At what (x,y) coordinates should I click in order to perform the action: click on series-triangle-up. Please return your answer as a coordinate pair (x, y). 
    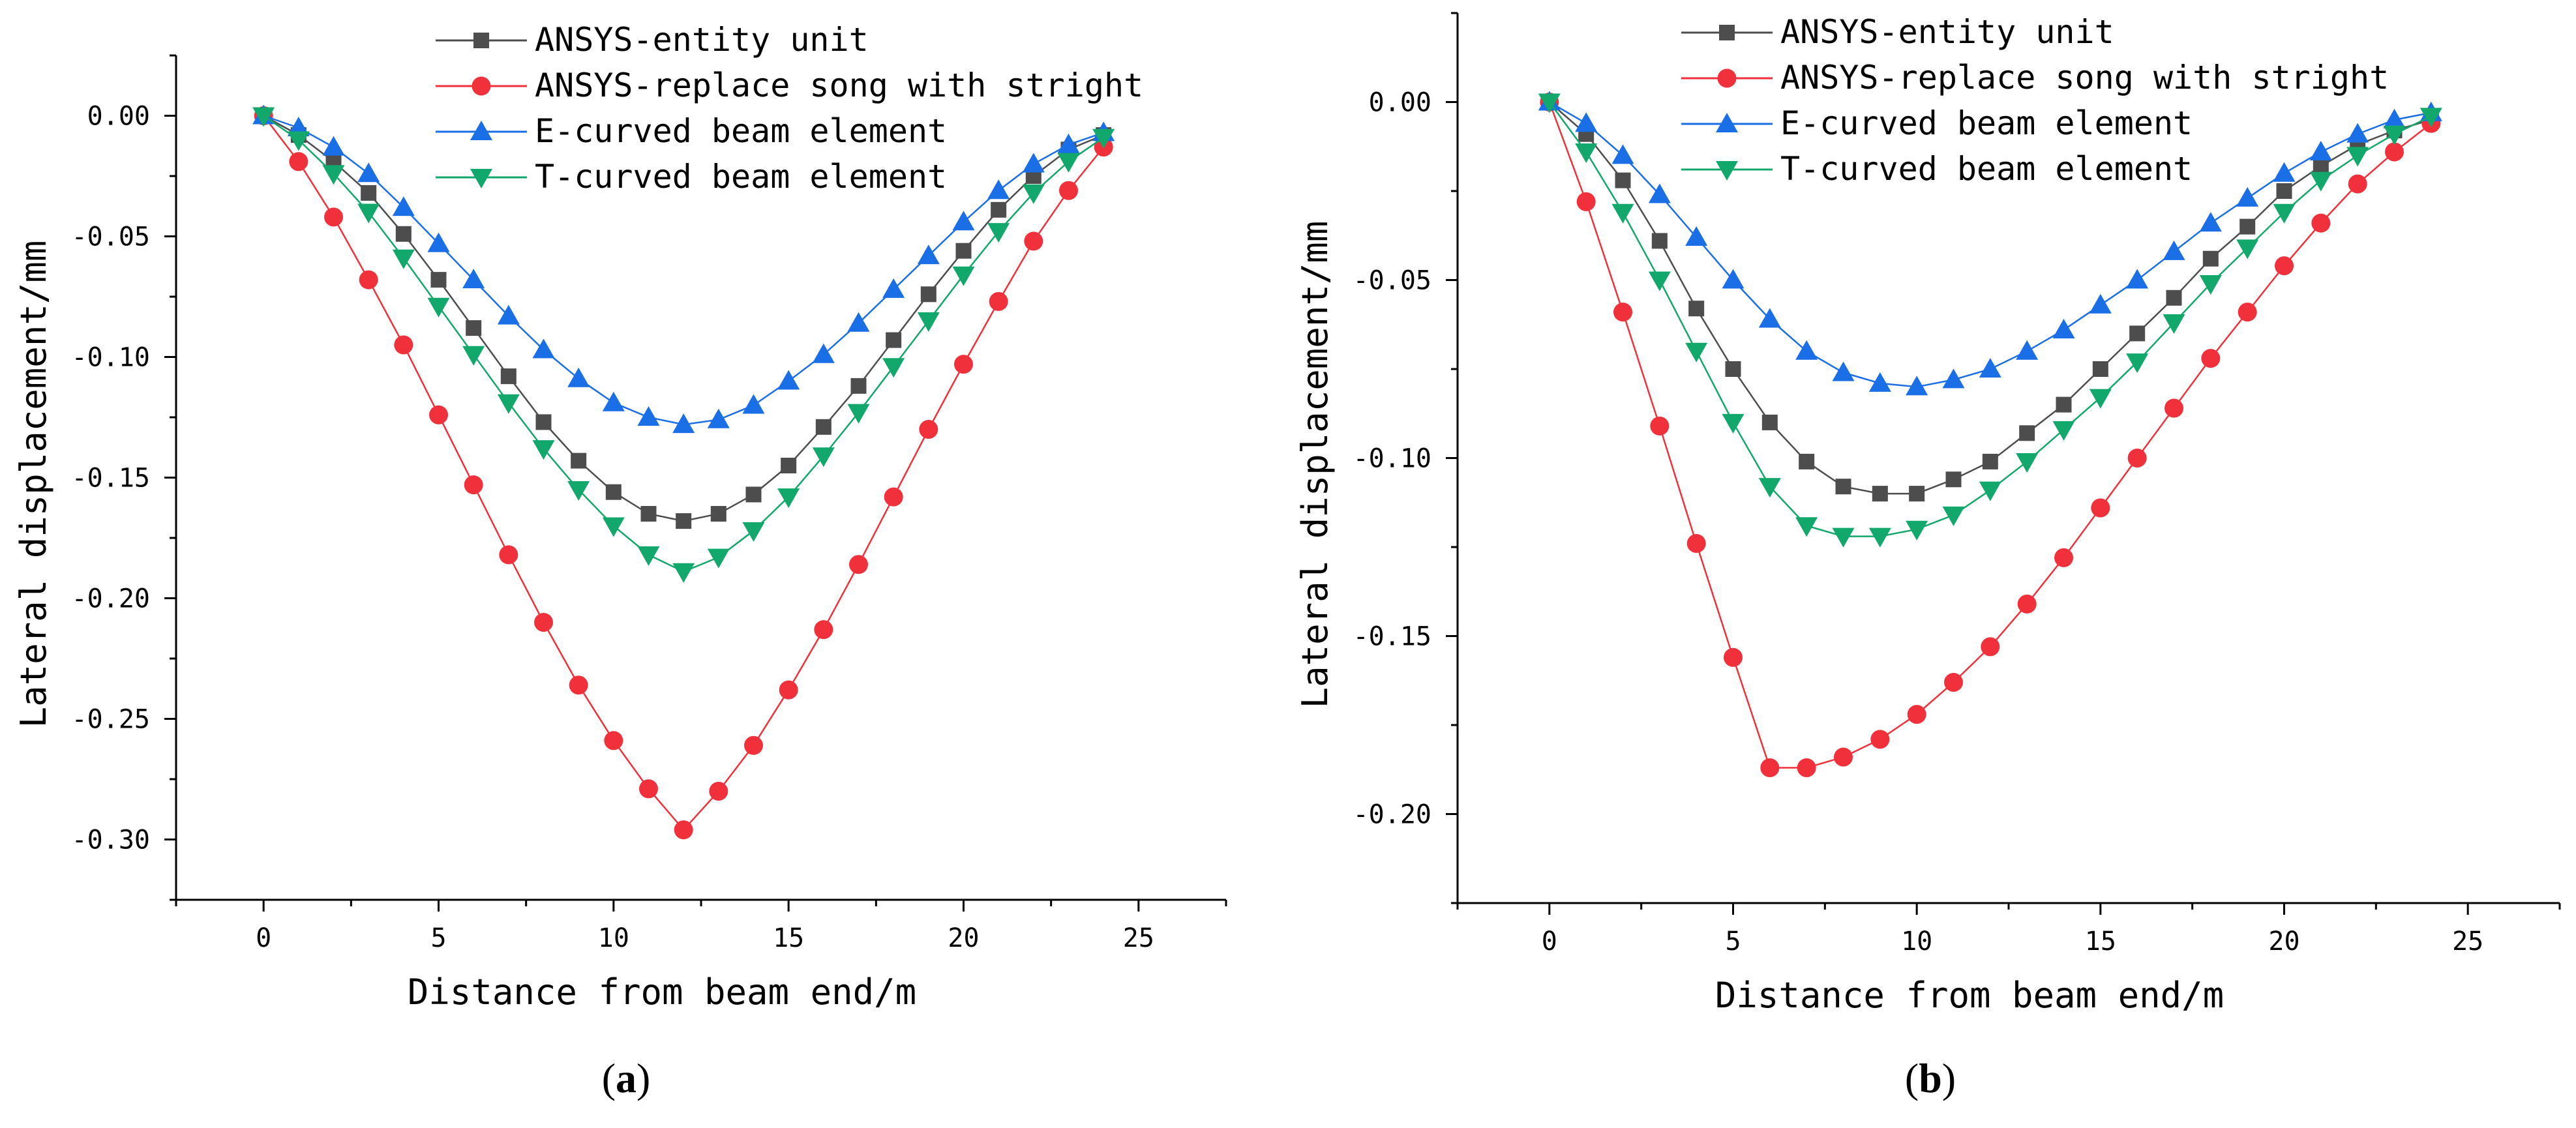
    Looking at the image, I should click on (683, 269).